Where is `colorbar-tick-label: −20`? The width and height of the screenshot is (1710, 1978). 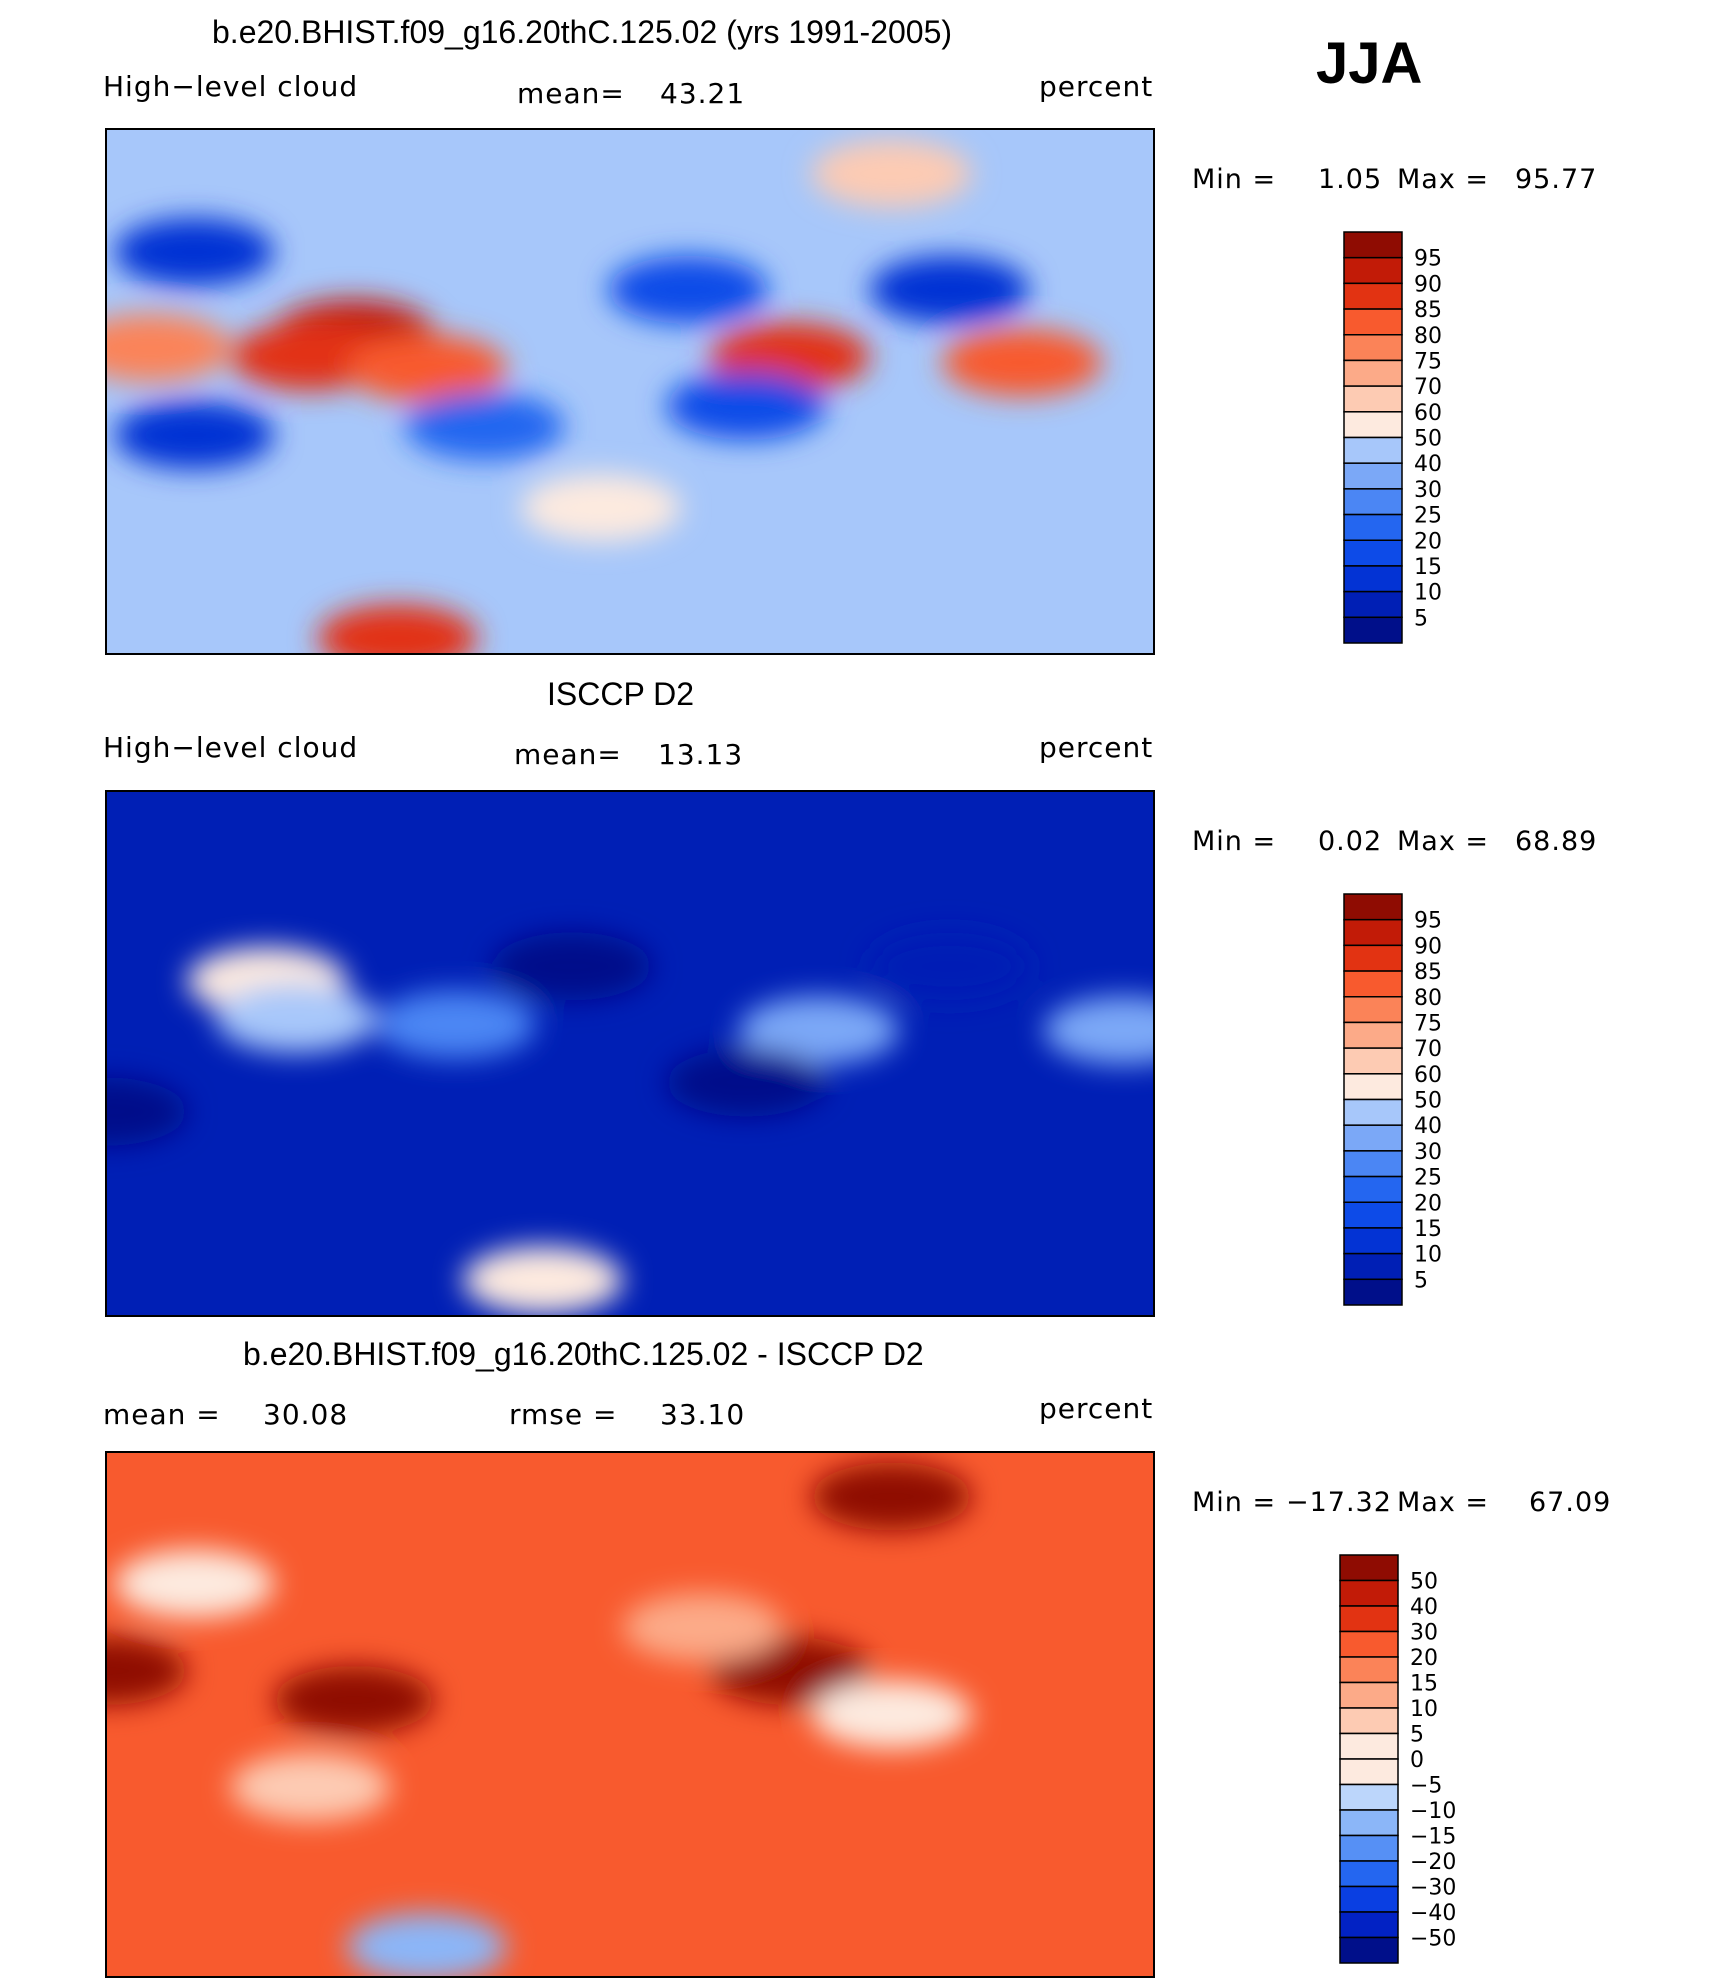 colorbar-tick-label: −20 is located at coordinates (1433, 1862).